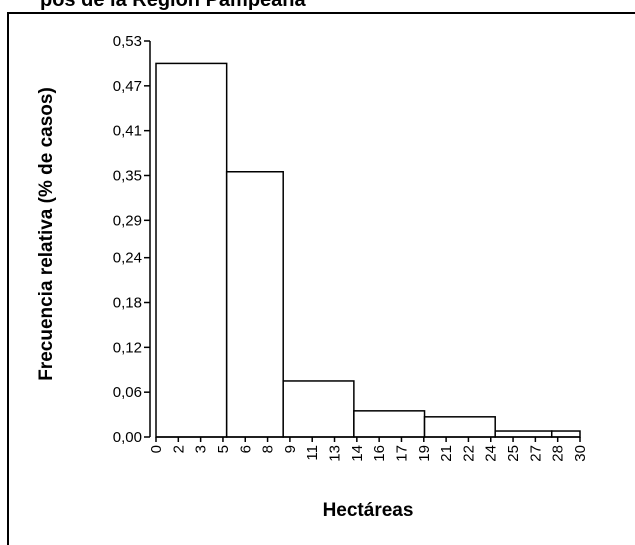  Describe the element at coordinates (46, 234) in the screenshot. I see `y-axis-title: Frecuencia relativa (% de casos)` at that location.